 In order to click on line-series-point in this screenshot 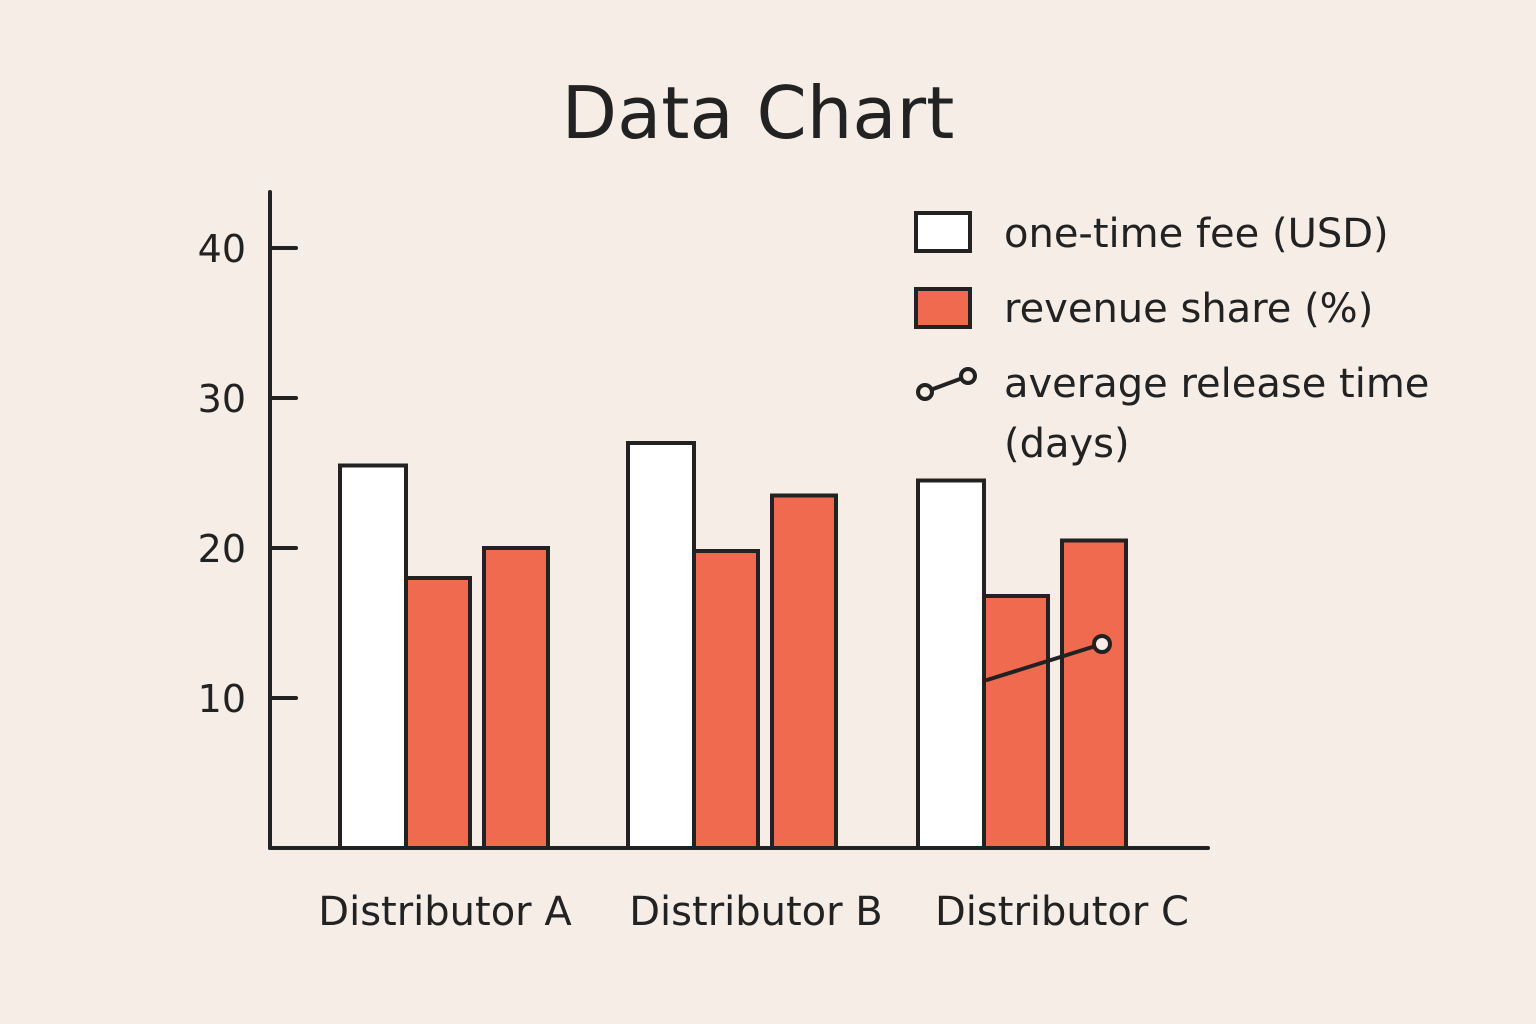, I will do `click(1102, 644)`.